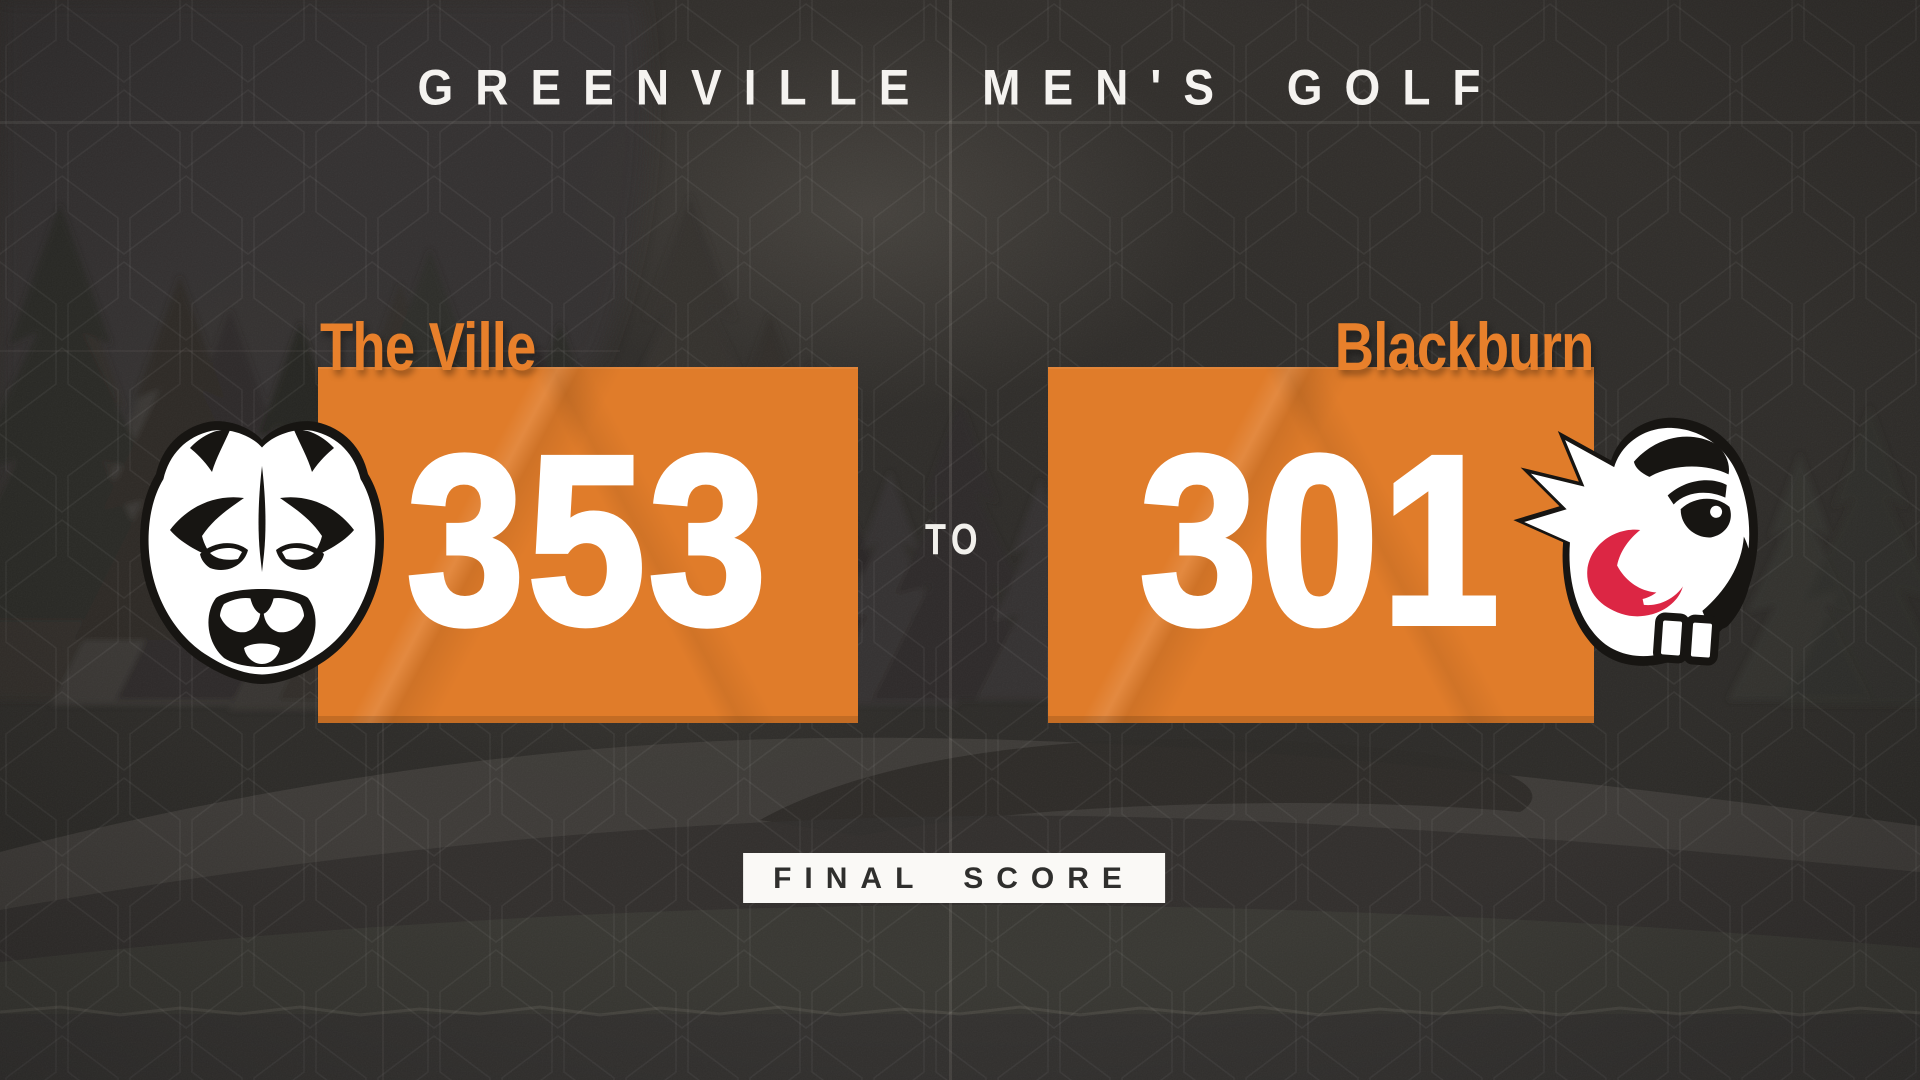 The image size is (1920, 1080). I want to click on away-score-box: 301, so click(1321, 545).